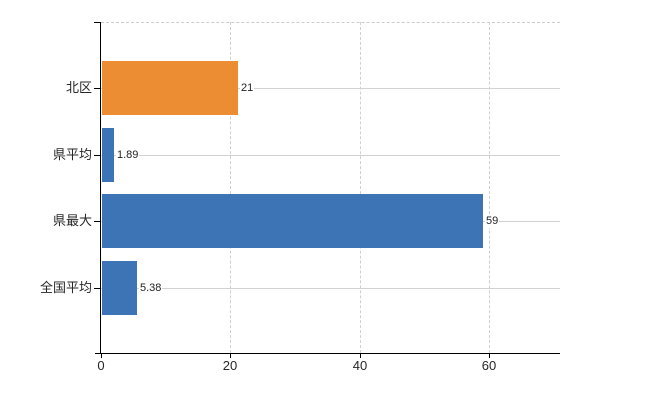 The height and width of the screenshot is (400, 650). Describe the element at coordinates (100, 188) in the screenshot. I see `y-axis-line` at that location.